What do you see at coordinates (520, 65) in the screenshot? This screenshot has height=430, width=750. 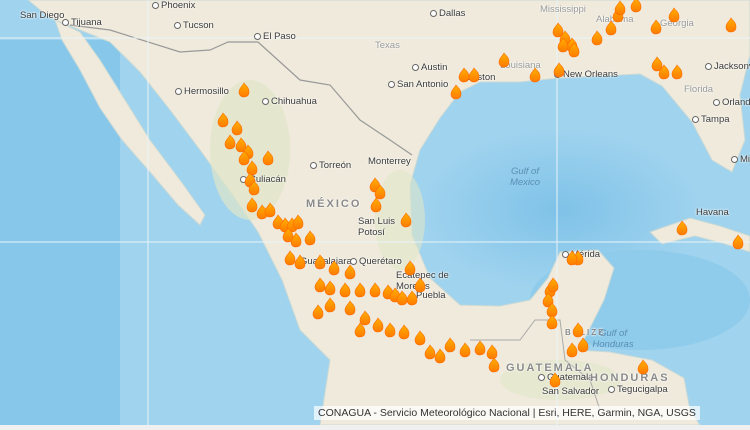 I see `state-label: Louisiana` at bounding box center [520, 65].